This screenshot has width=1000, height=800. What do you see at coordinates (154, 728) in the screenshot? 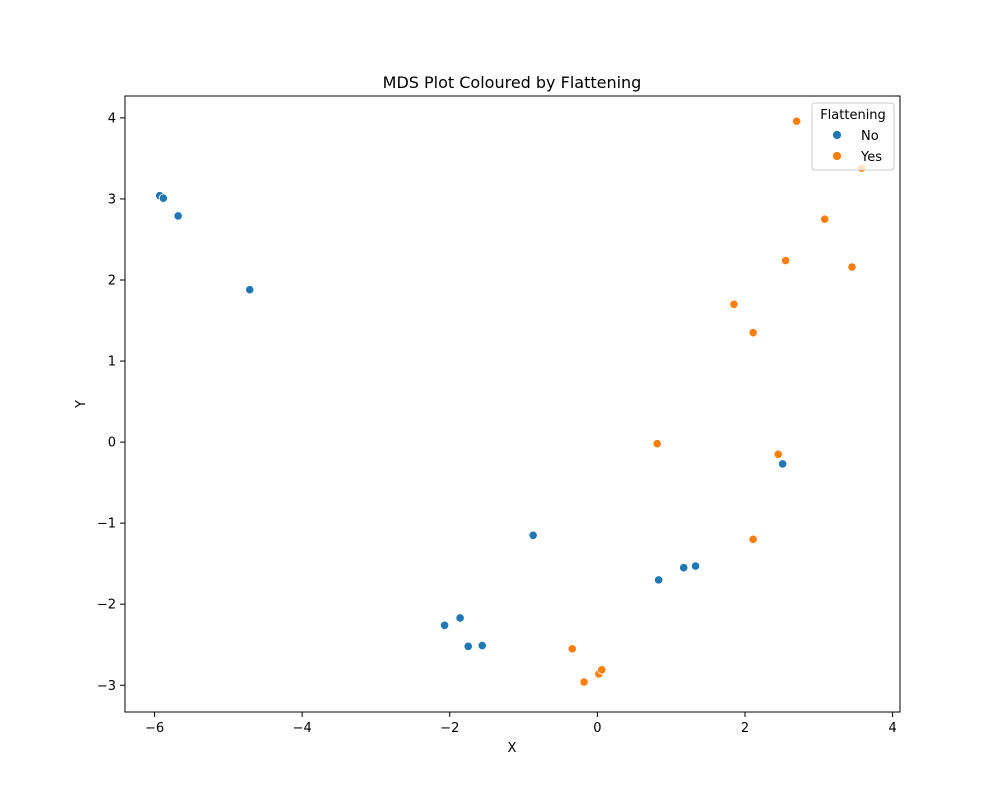
I see `x-tick-label: −6` at bounding box center [154, 728].